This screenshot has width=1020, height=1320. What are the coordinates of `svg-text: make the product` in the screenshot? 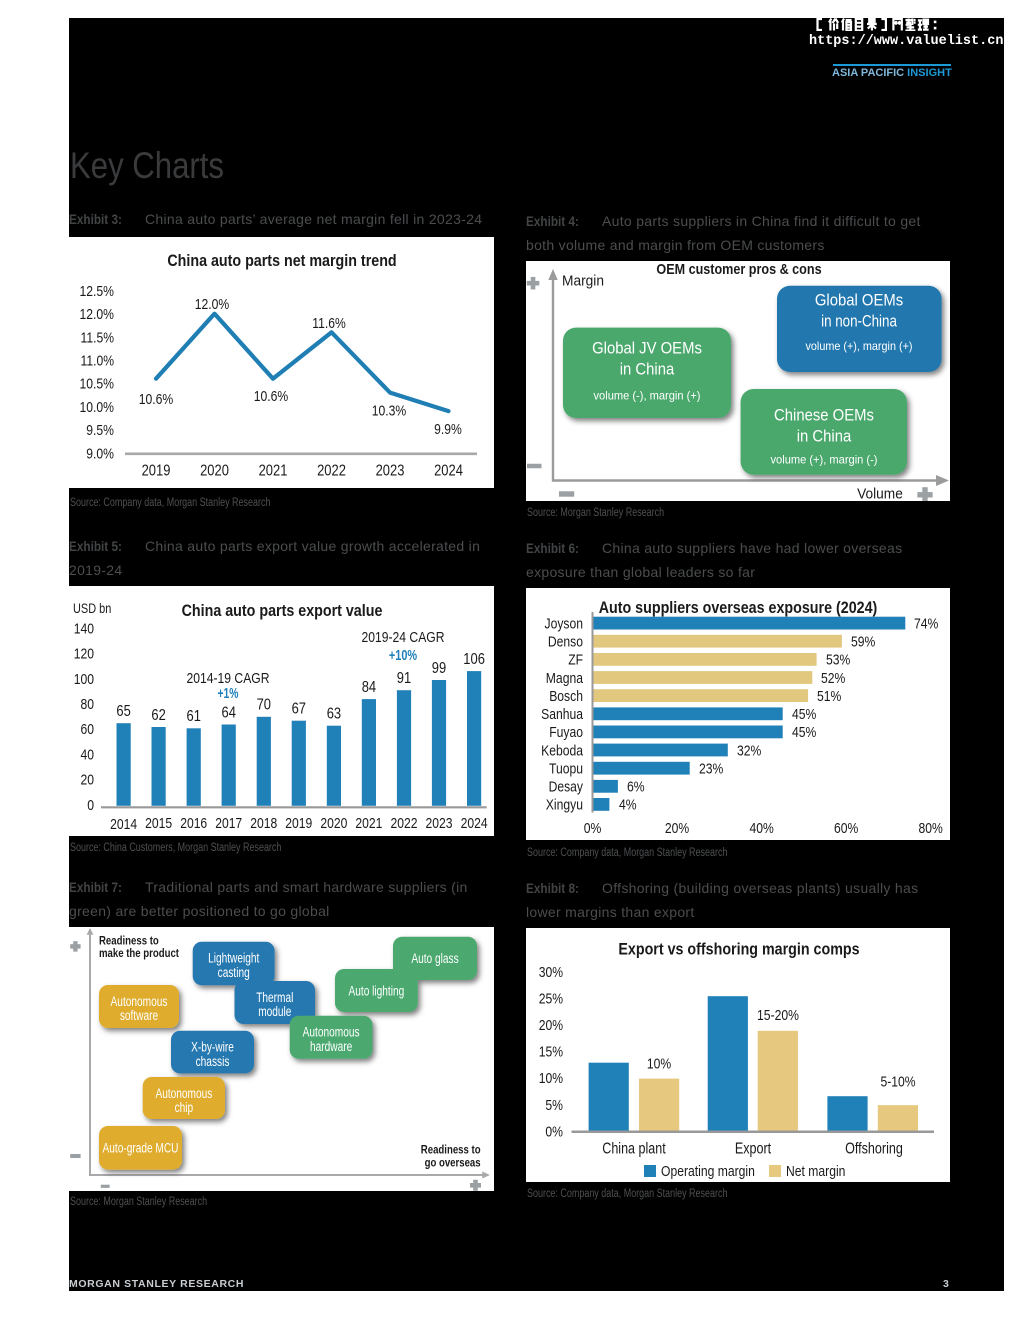 It's located at (139, 953).